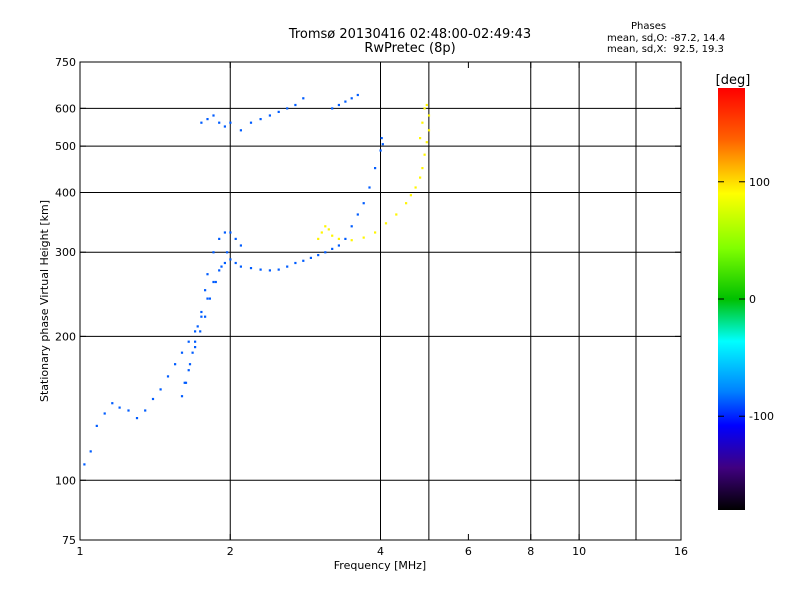 The width and height of the screenshot is (800, 600). I want to click on y-tick-label: 100, so click(65, 480).